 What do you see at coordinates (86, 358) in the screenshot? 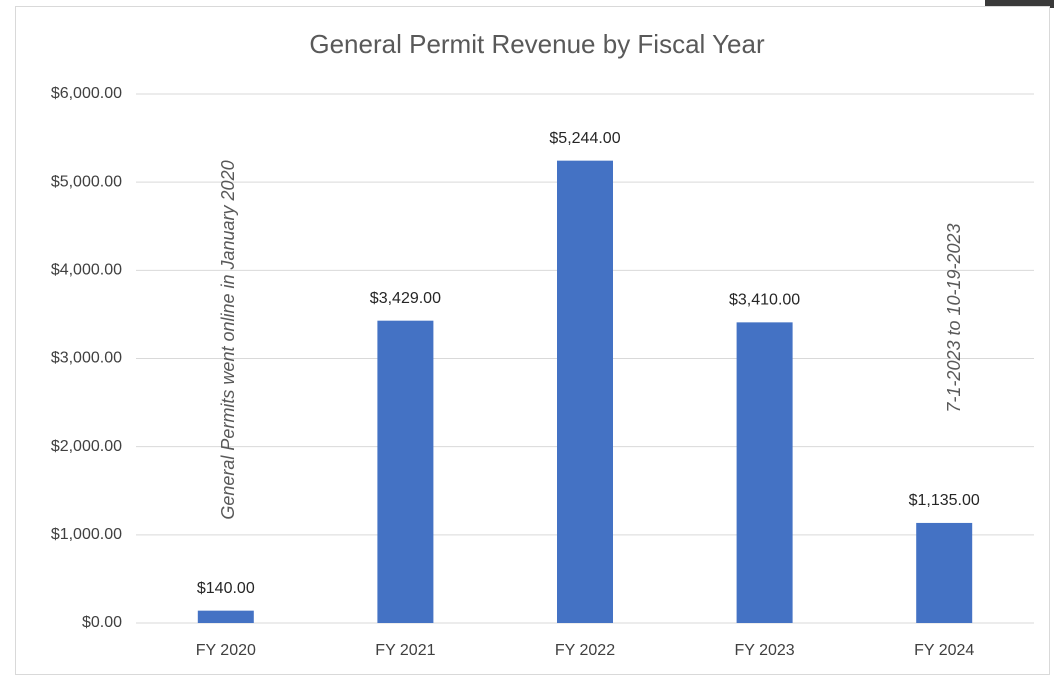
I see `y-tick-label: $3,000.00` at bounding box center [86, 358].